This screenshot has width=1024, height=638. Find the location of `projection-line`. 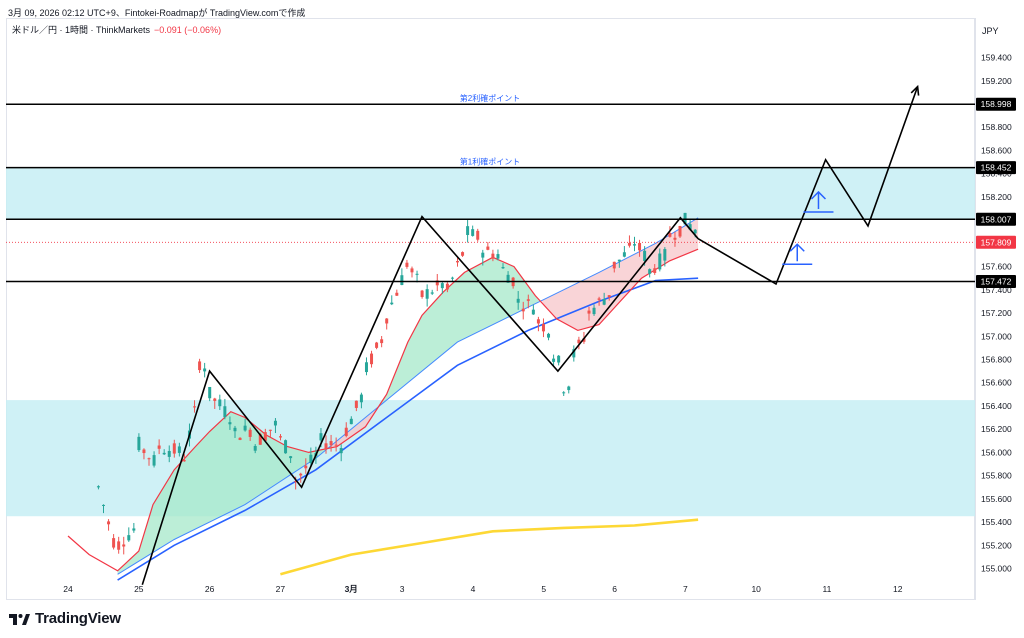

projection-line is located at coordinates (808, 186).